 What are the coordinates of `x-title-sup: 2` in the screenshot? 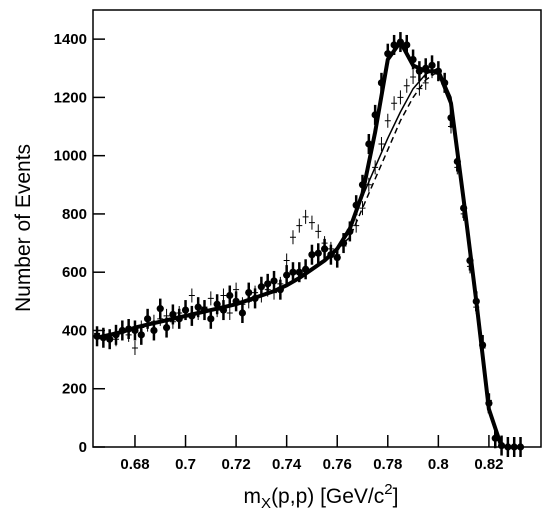 It's located at (388, 489).